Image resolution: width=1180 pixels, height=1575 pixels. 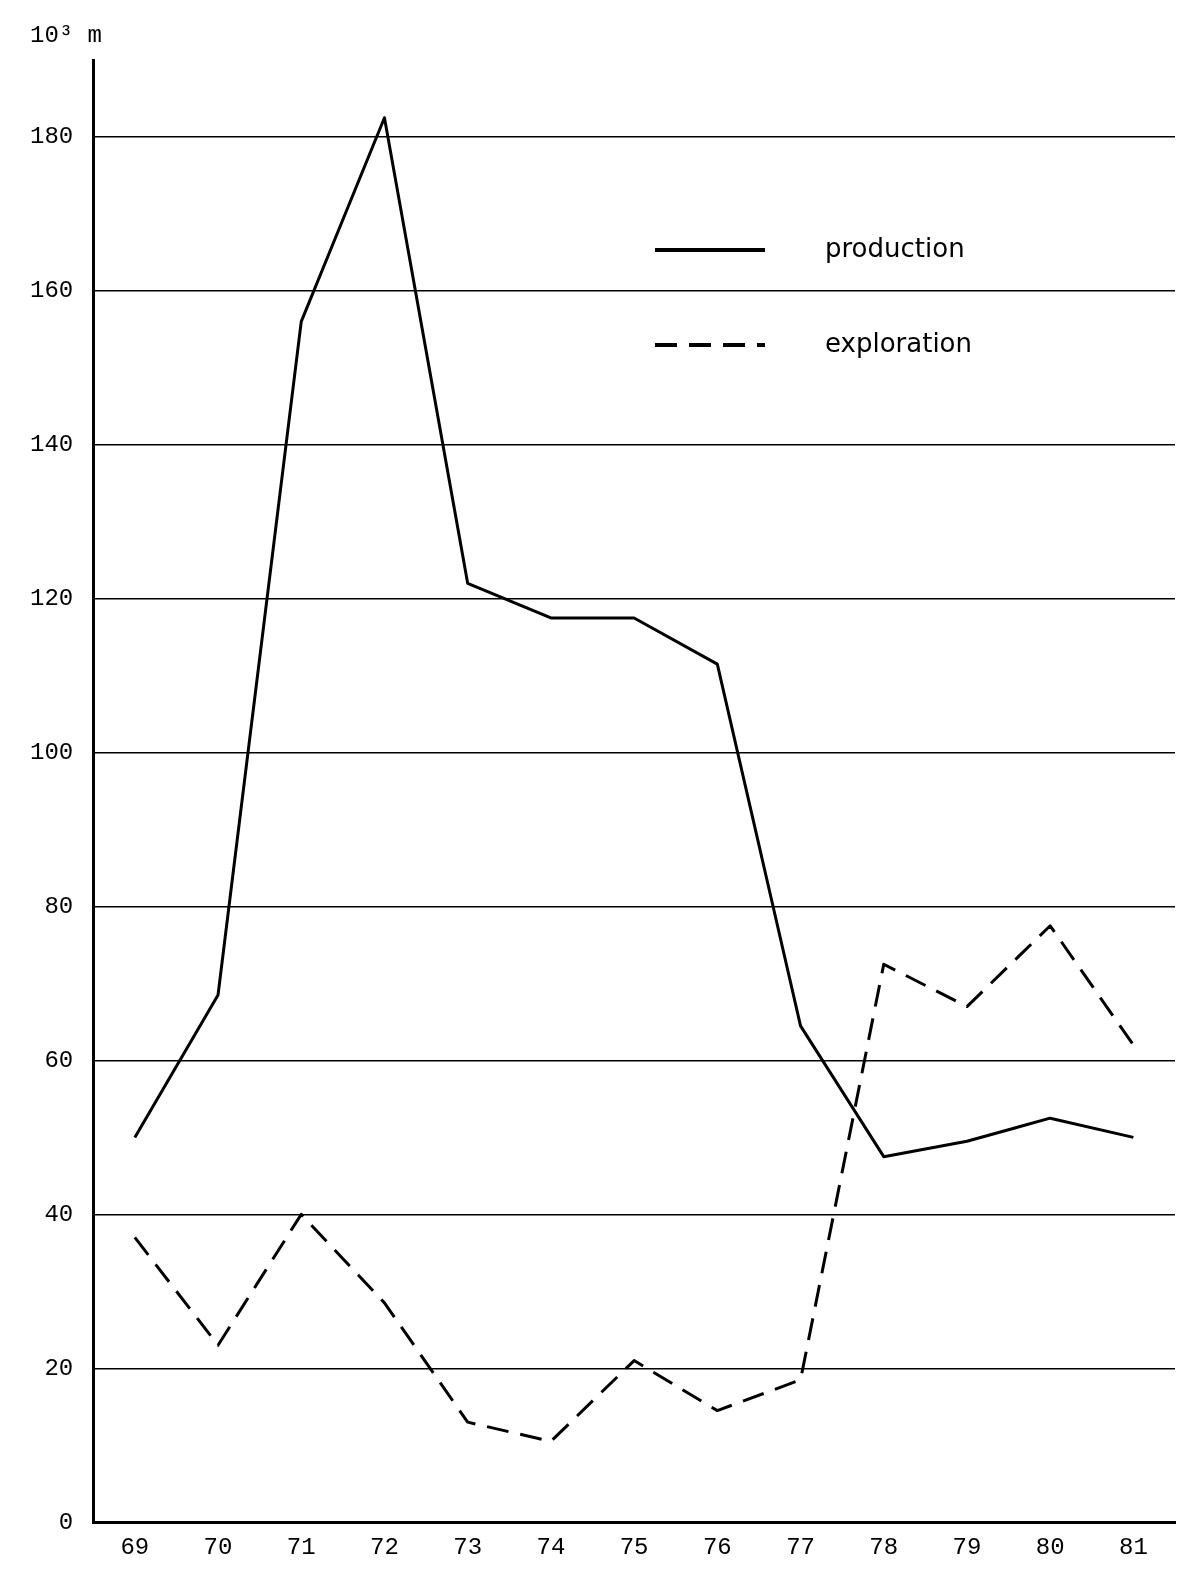 I want to click on y-tick-label: 120, so click(x=51, y=599).